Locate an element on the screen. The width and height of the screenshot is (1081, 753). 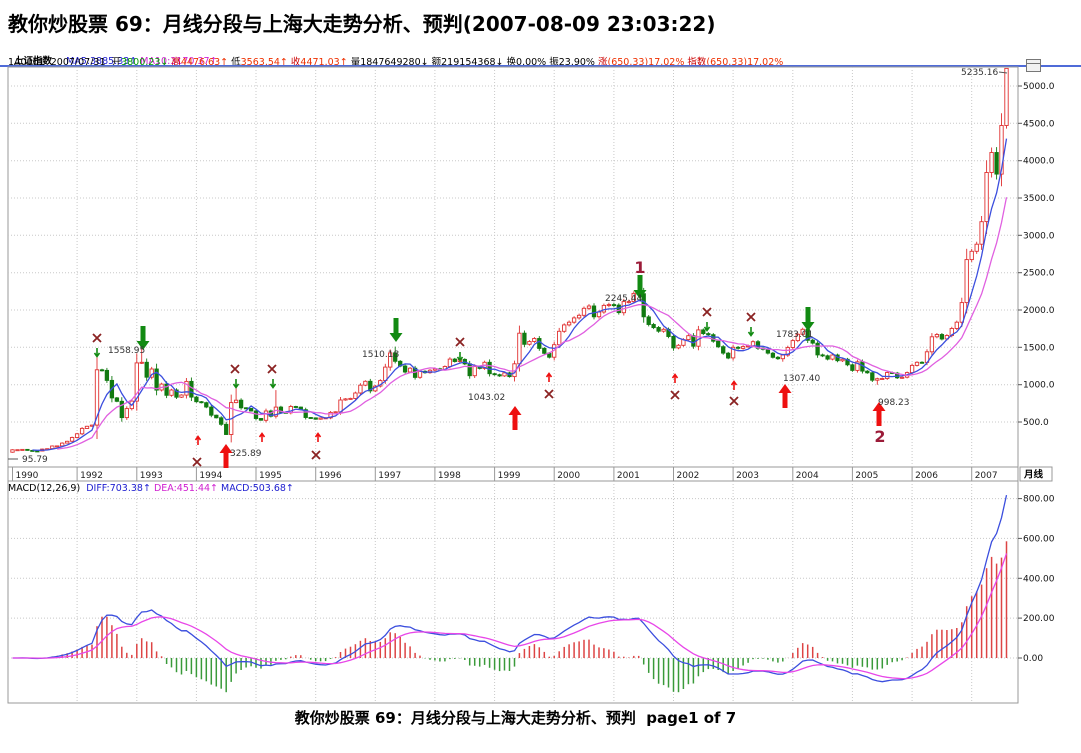
text-segment: 1A0001 2007/07/31 is located at coordinates (60, 62).